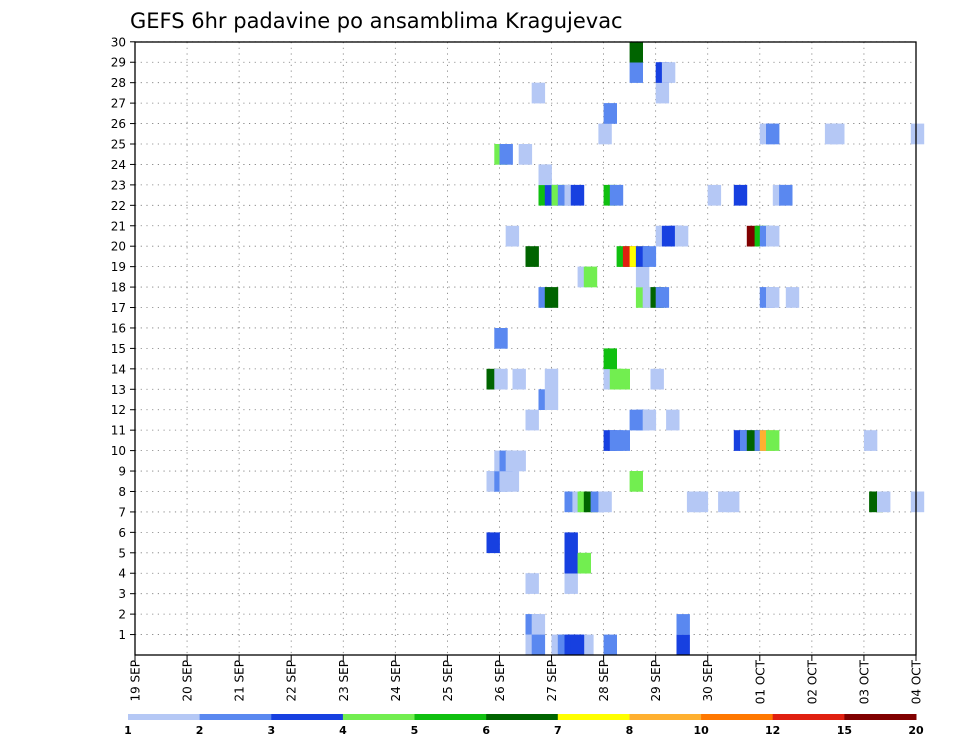 Image resolution: width=960 pixels, height=742 pixels. I want to click on x-tick-label: 20 SEP, so click(188, 681).